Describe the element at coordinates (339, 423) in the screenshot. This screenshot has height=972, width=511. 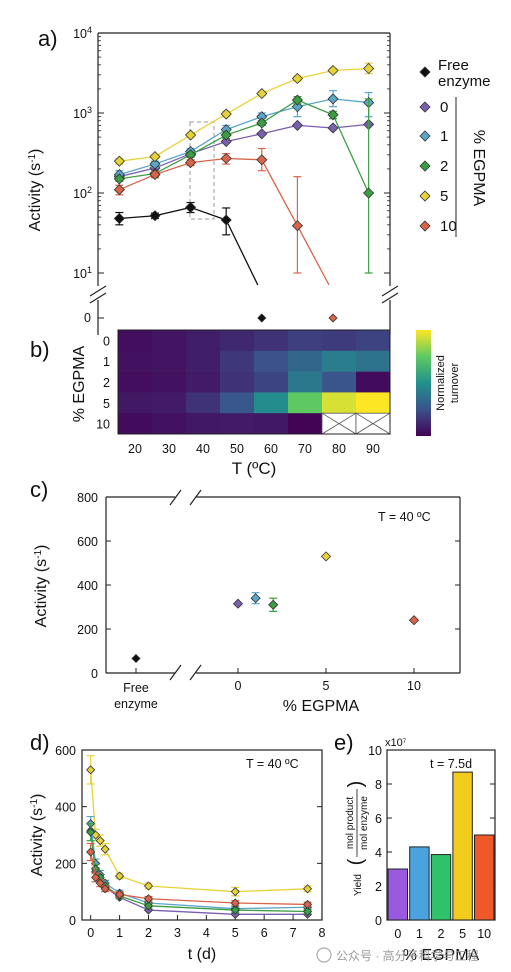
I see `b-cell-empty` at that location.